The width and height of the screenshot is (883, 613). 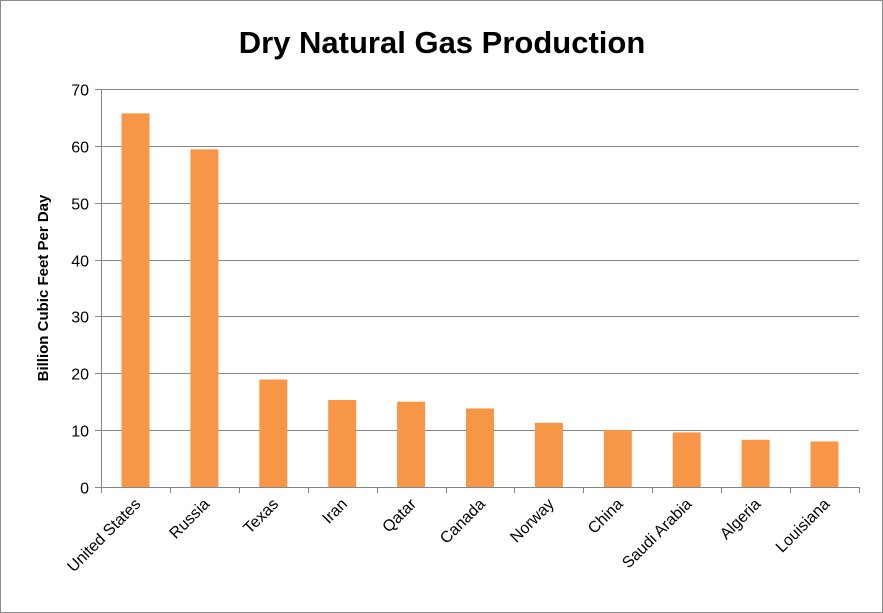 What do you see at coordinates (104, 536) in the screenshot?
I see `x-tick-label-united-states: United States` at bounding box center [104, 536].